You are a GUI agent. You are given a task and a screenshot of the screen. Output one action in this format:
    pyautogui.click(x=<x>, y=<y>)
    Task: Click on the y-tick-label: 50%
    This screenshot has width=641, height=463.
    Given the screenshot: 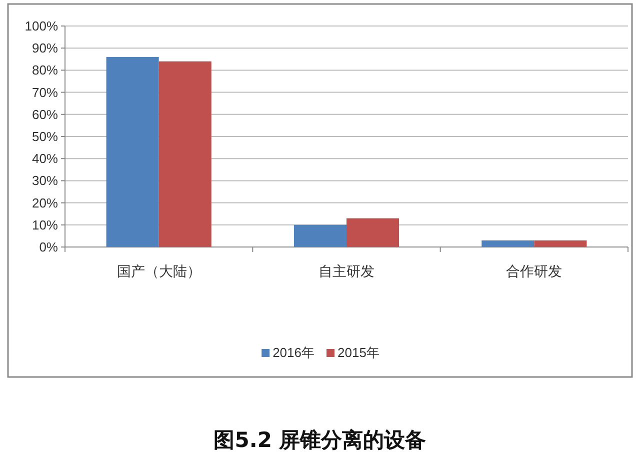 What is the action you would take?
    pyautogui.click(x=45, y=136)
    